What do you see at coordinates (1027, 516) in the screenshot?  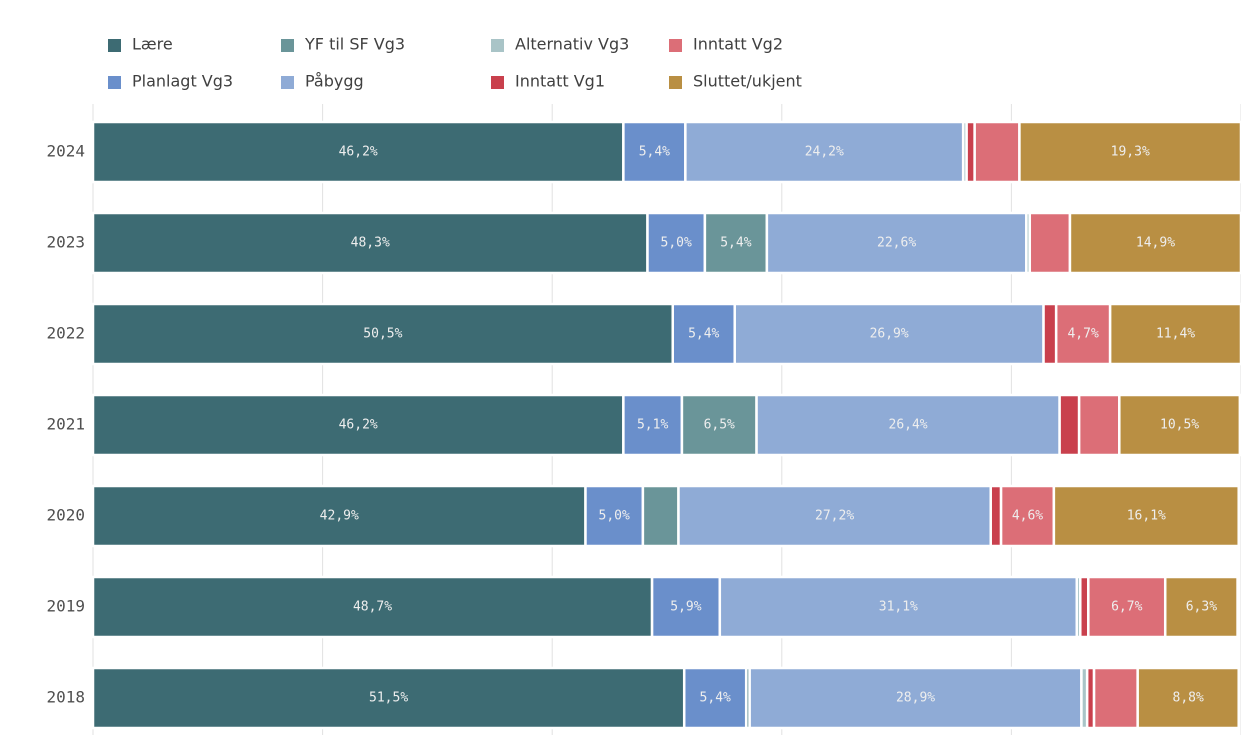 I see `value-label: 4,6%` at bounding box center [1027, 516].